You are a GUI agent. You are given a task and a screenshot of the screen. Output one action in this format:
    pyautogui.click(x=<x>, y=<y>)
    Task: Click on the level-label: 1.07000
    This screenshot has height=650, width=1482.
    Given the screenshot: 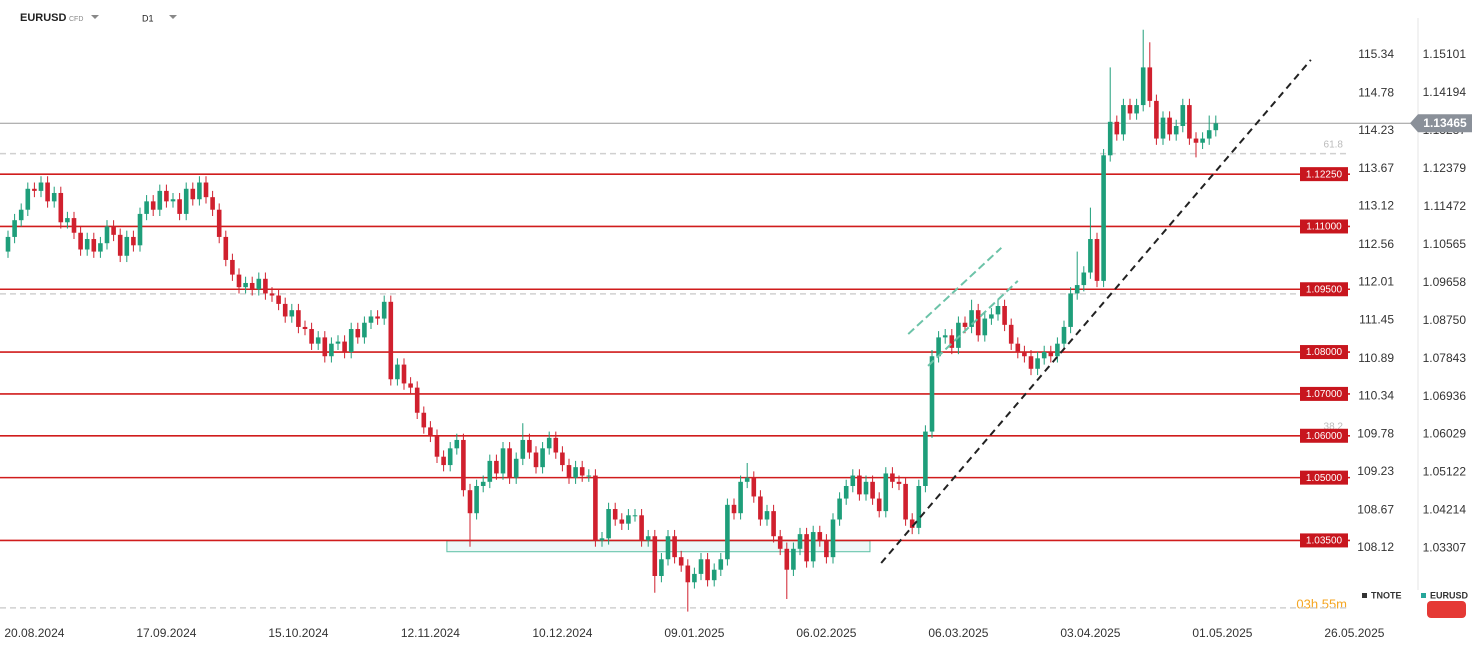 What is the action you would take?
    pyautogui.click(x=1324, y=394)
    